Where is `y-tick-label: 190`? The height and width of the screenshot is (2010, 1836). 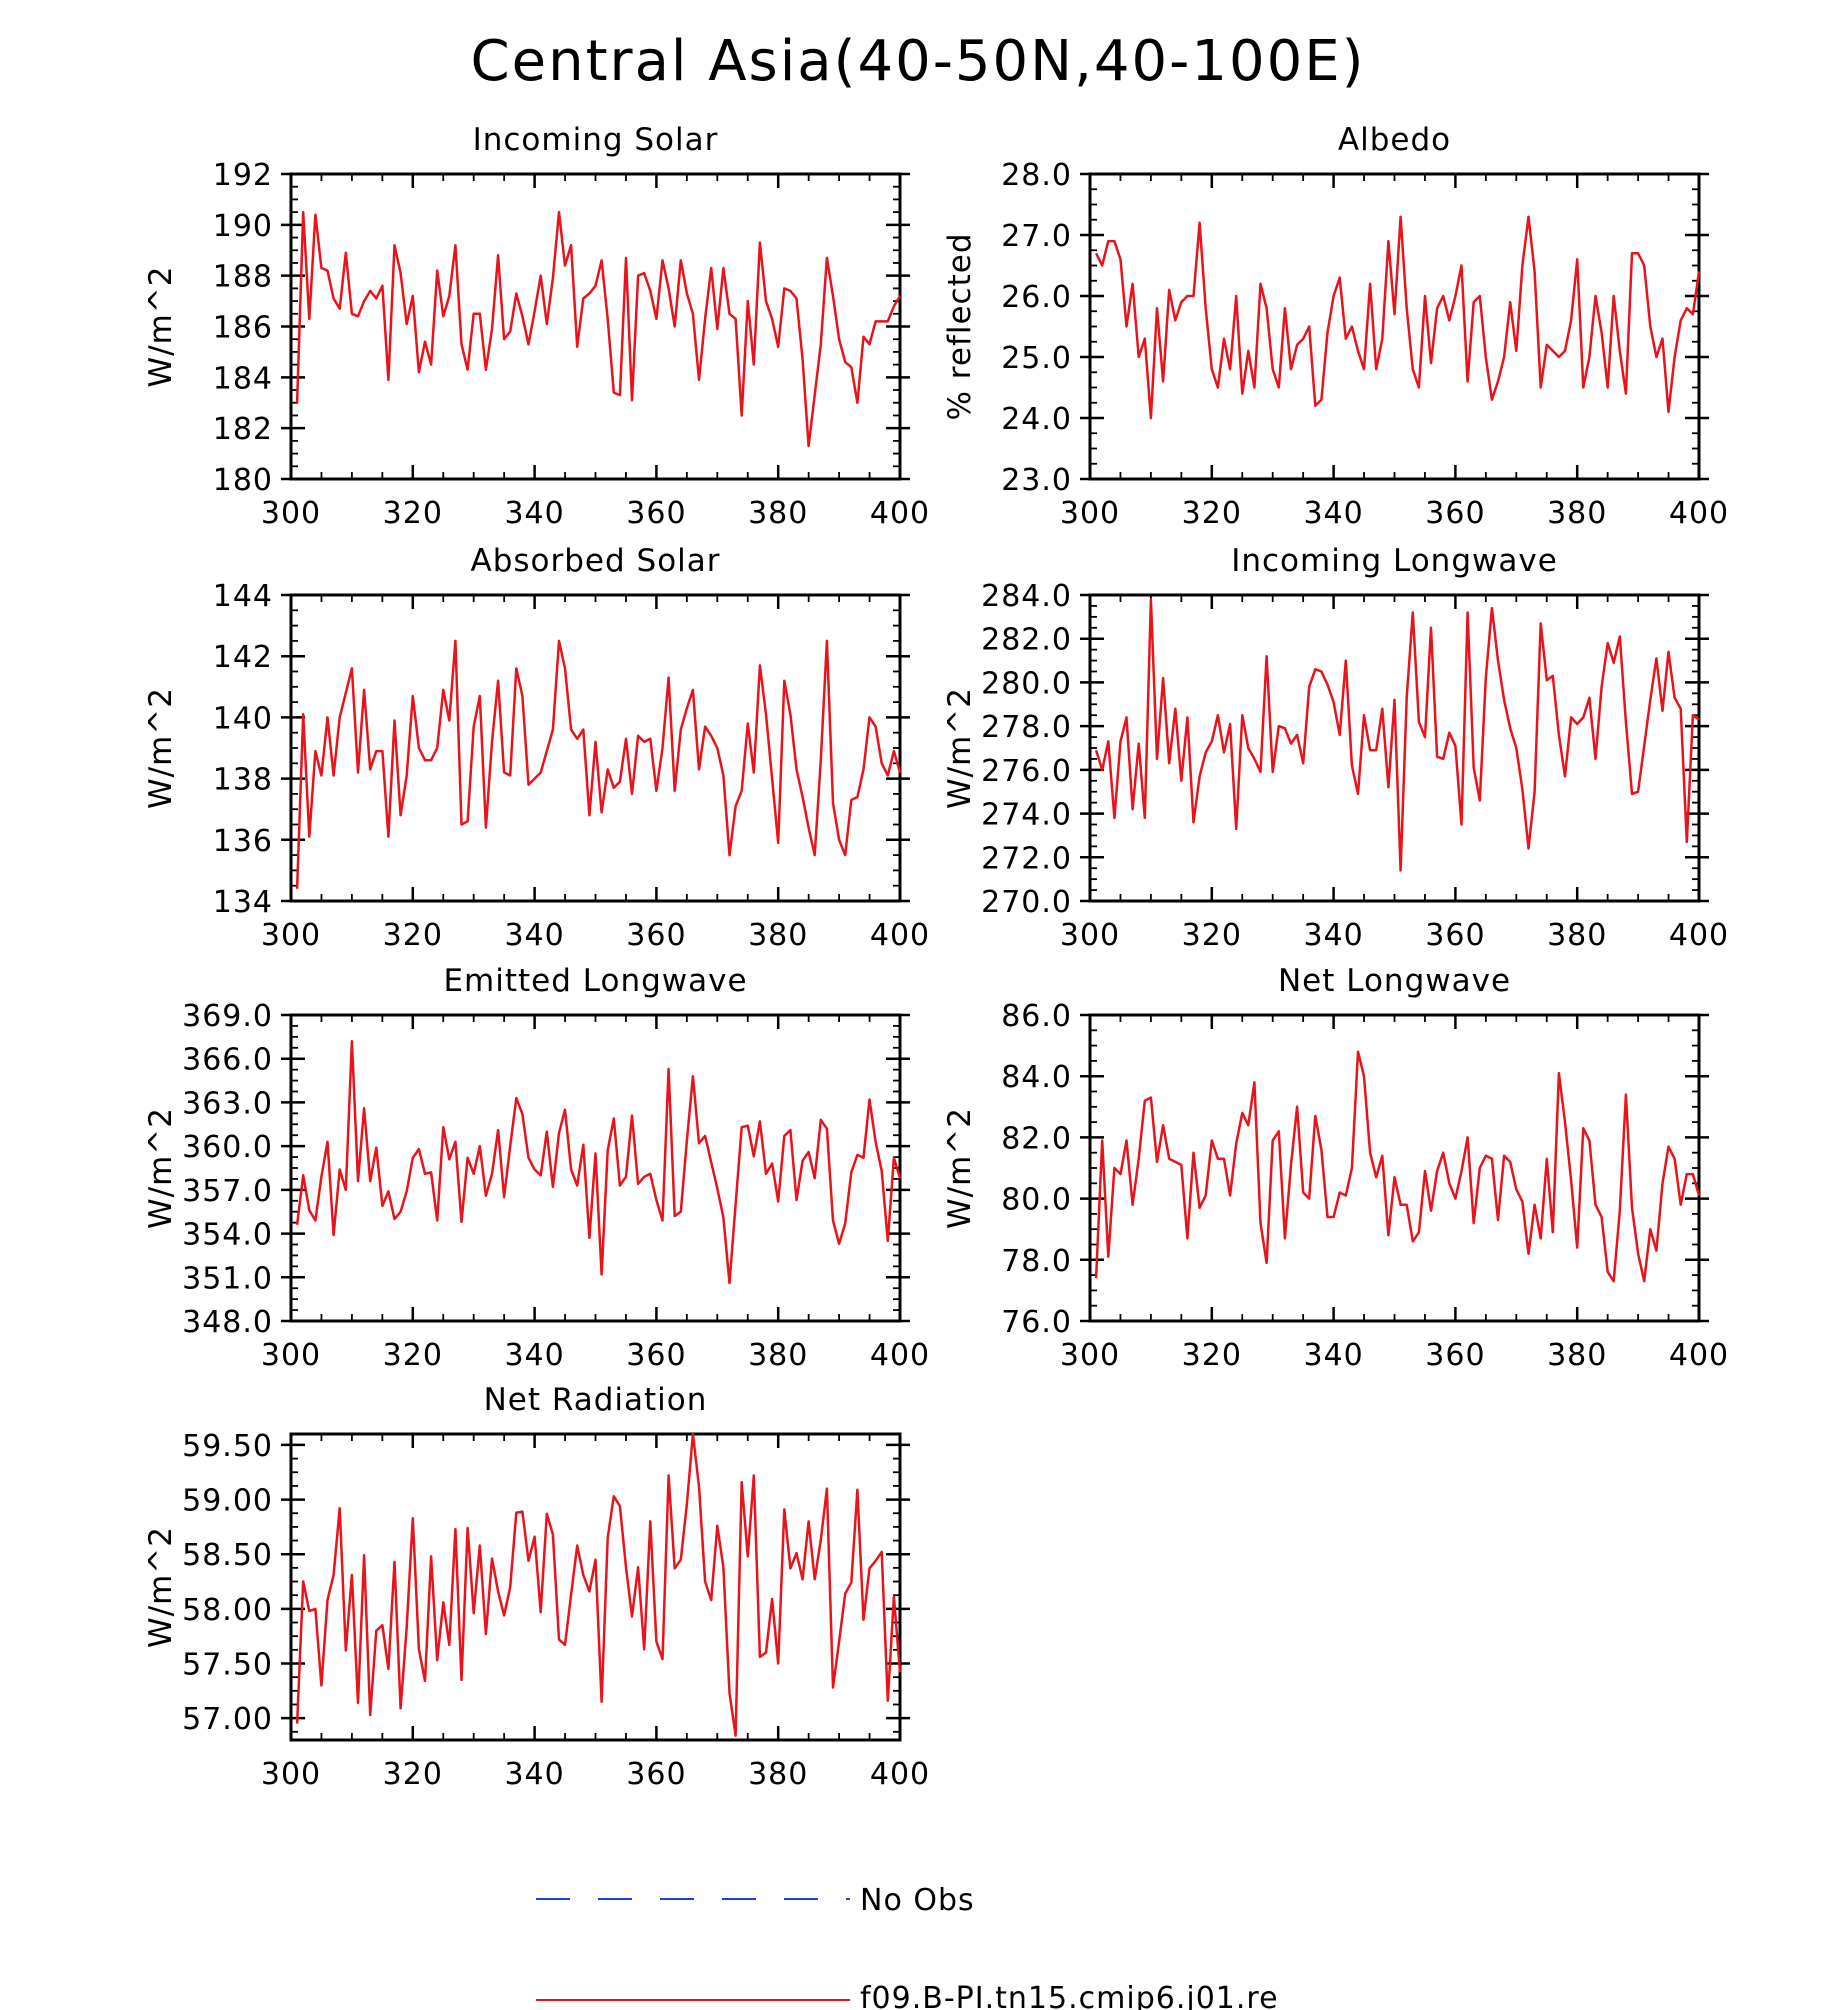 y-tick-label: 190 is located at coordinates (243, 226).